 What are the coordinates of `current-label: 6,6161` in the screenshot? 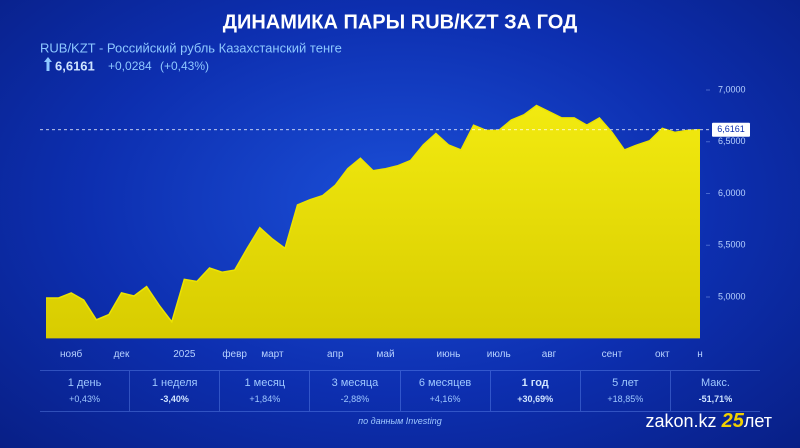 It's located at (731, 129).